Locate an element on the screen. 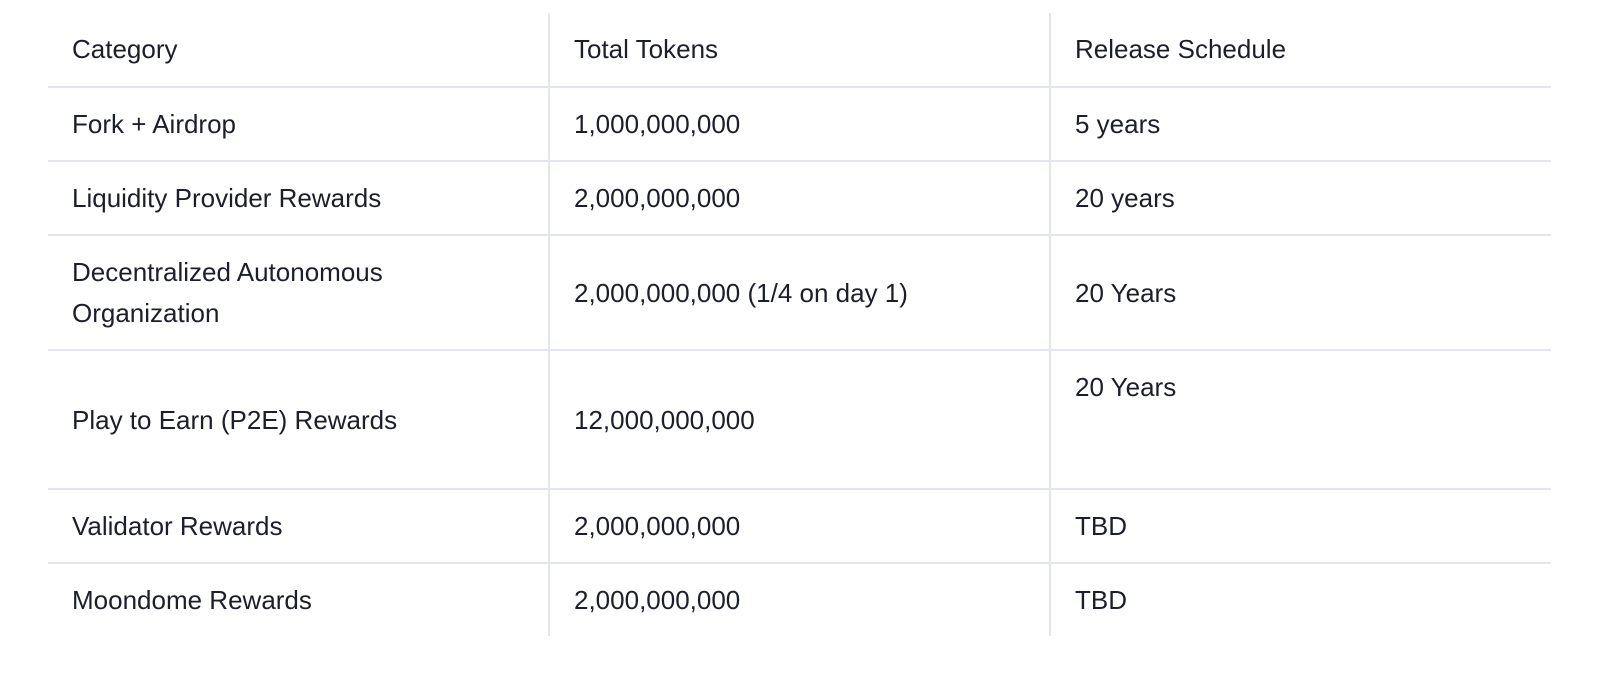 The image size is (1602, 688). cell-category: Liquidity Provider Rewards is located at coordinates (298, 198).